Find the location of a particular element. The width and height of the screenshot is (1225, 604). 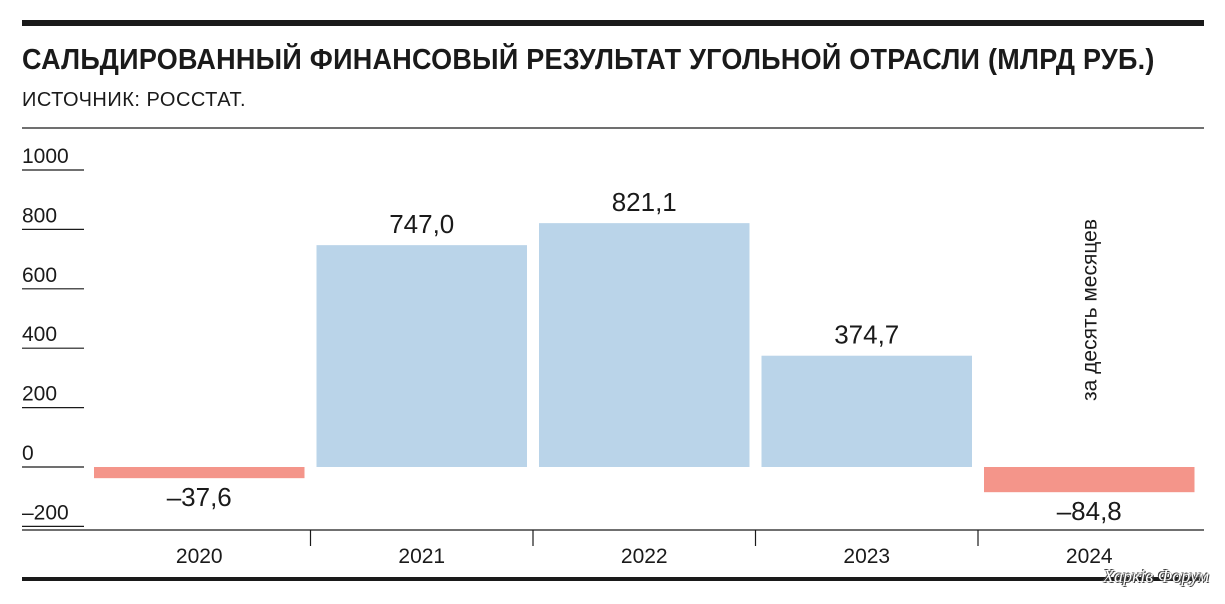

x-tick-label: 2023 is located at coordinates (866, 556).